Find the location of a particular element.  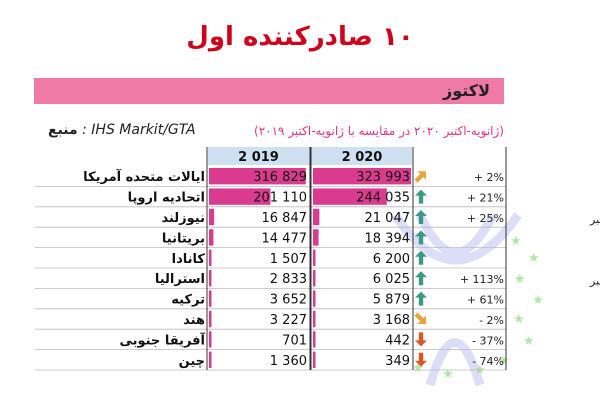

category-label-9: چین is located at coordinates (192, 361).